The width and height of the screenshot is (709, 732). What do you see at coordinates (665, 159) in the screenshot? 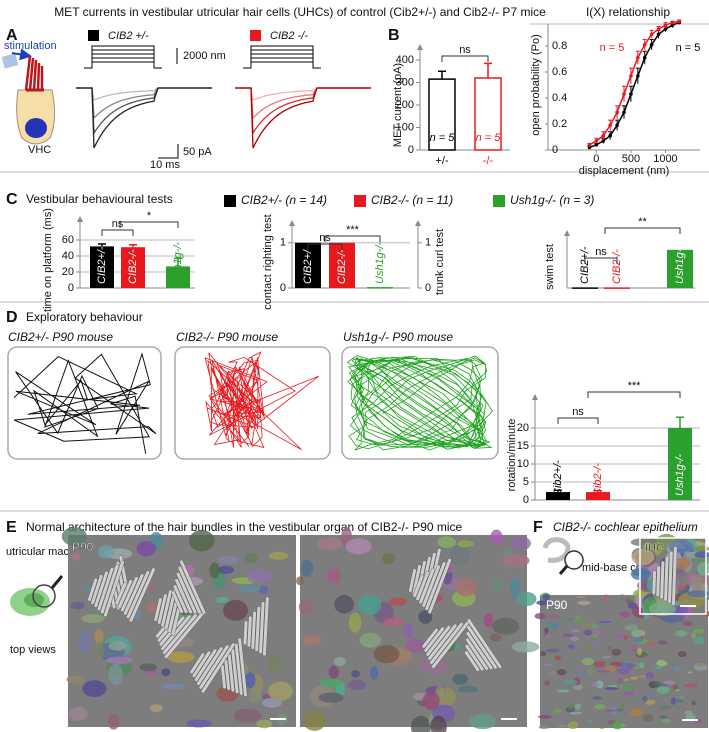
I see `x-tick-label: 1000` at bounding box center [665, 159].